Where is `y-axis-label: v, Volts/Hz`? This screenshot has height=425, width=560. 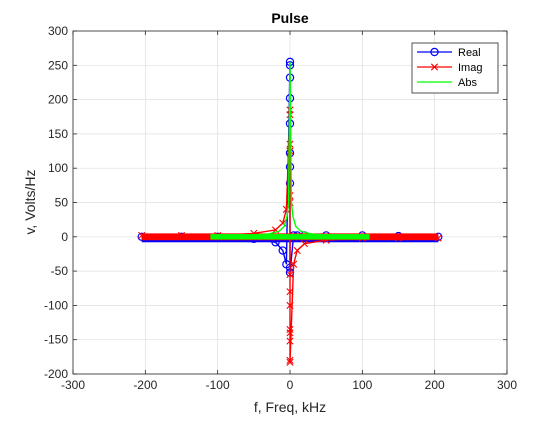
y-axis-label: v, Volts/Hz is located at coordinates (30, 201).